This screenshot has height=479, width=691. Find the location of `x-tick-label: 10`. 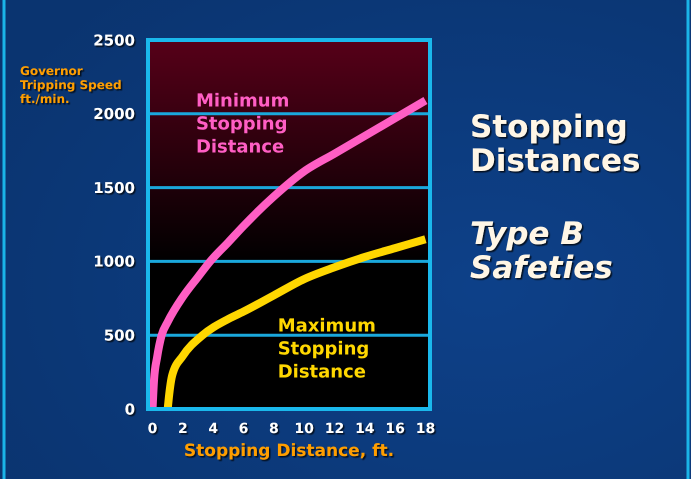

x-tick-label: 10 is located at coordinates (304, 429).